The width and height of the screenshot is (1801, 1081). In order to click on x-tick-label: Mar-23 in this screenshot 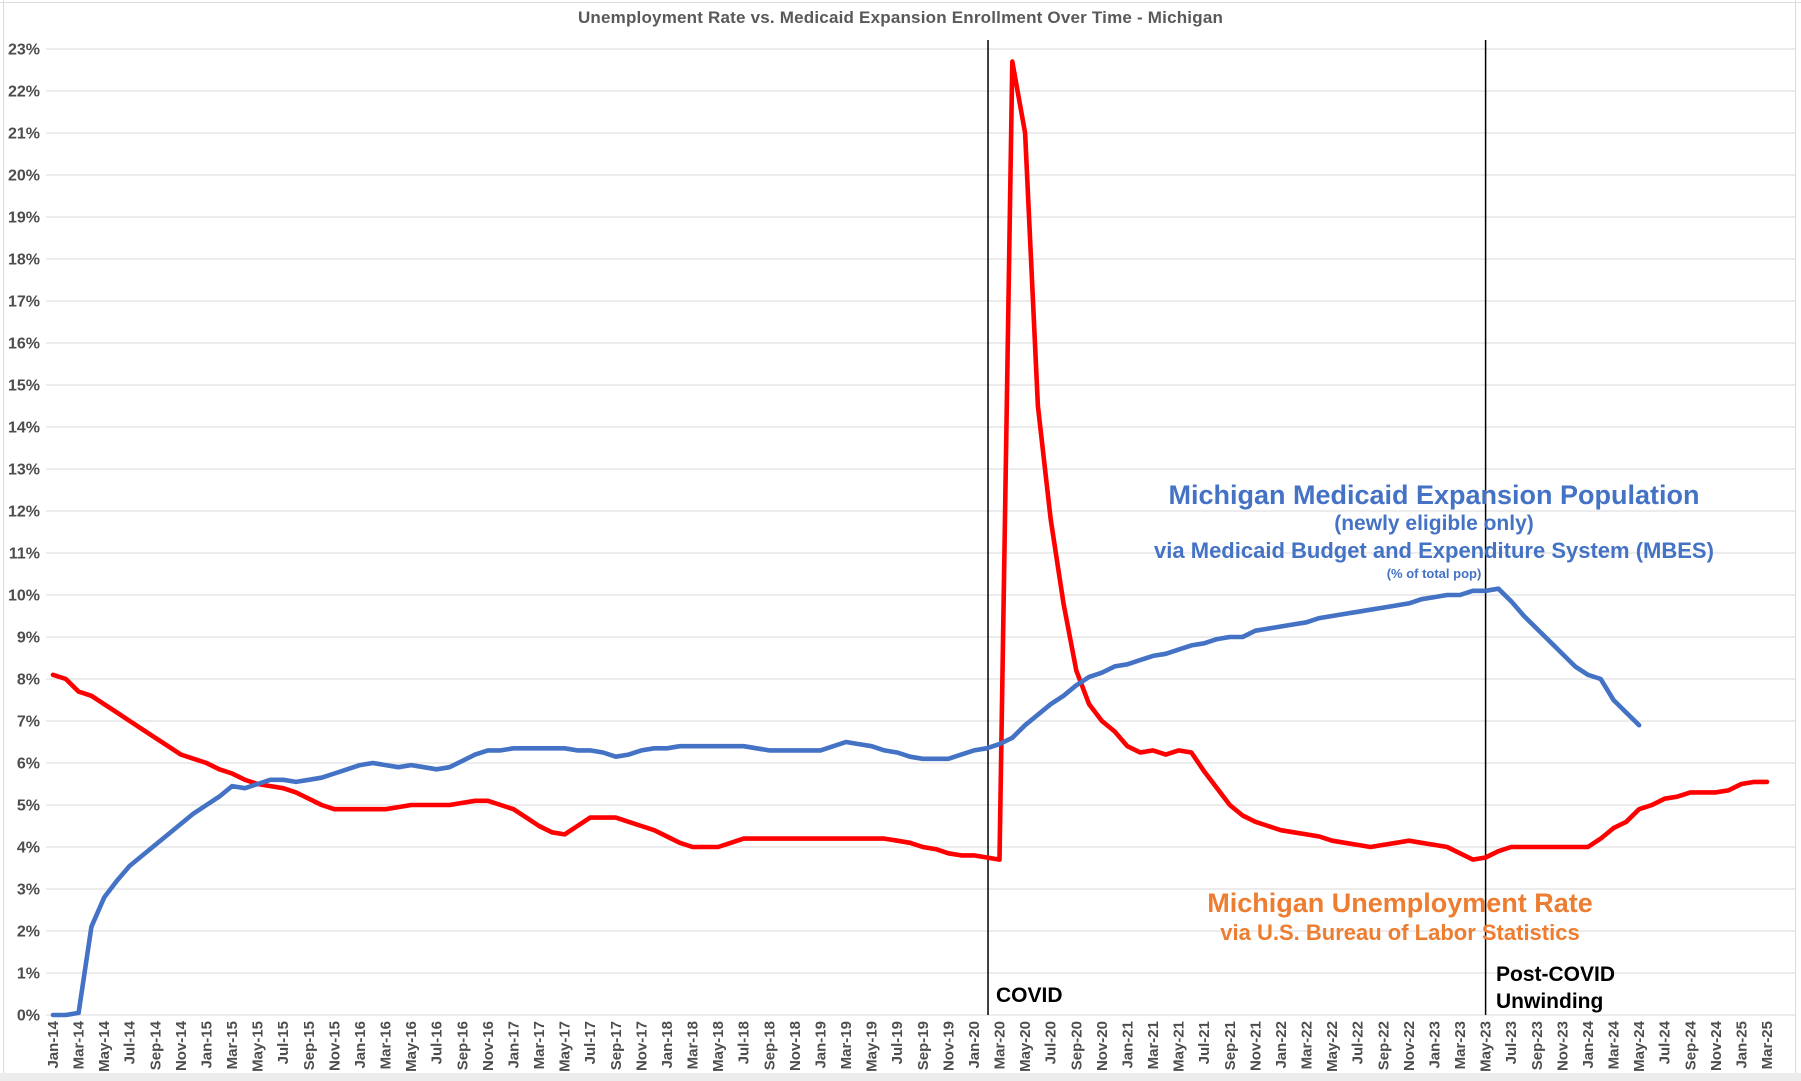, I will do `click(1460, 1045)`.